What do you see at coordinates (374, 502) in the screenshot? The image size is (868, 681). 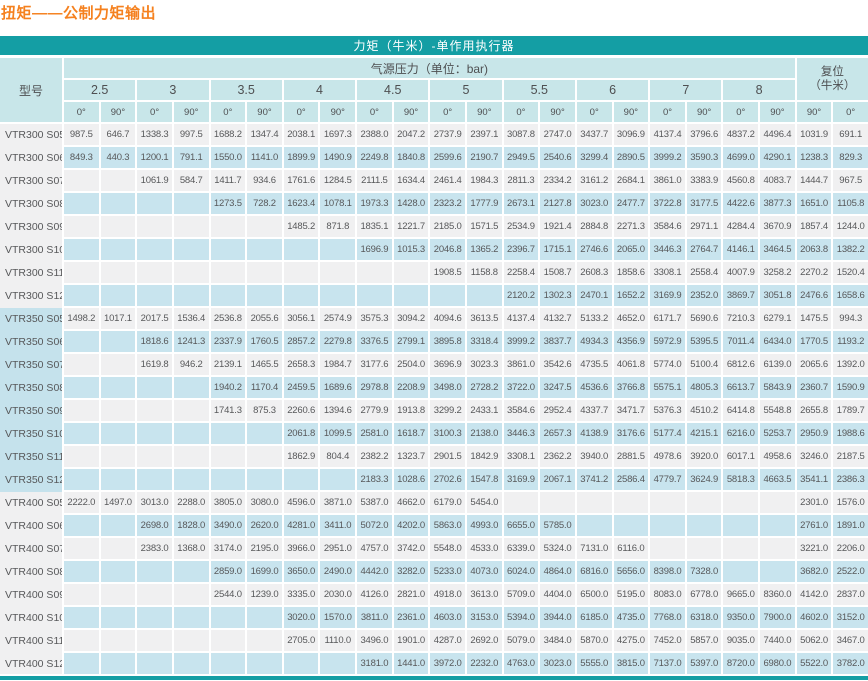 I see `value-cell: 5387.0` at bounding box center [374, 502].